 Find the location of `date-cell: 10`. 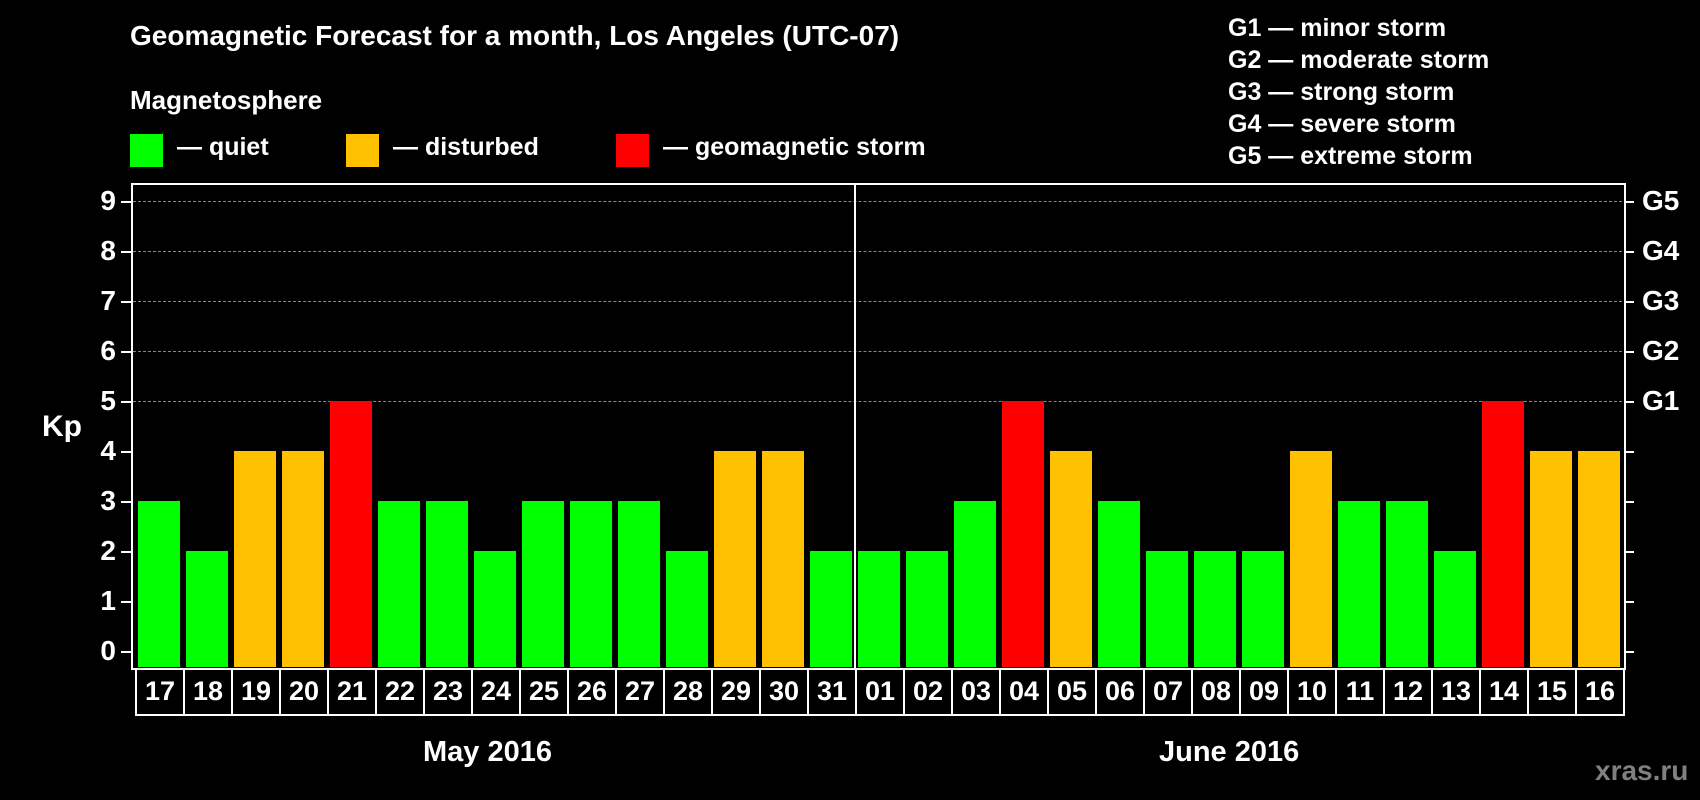

date-cell: 10 is located at coordinates (1313, 691).